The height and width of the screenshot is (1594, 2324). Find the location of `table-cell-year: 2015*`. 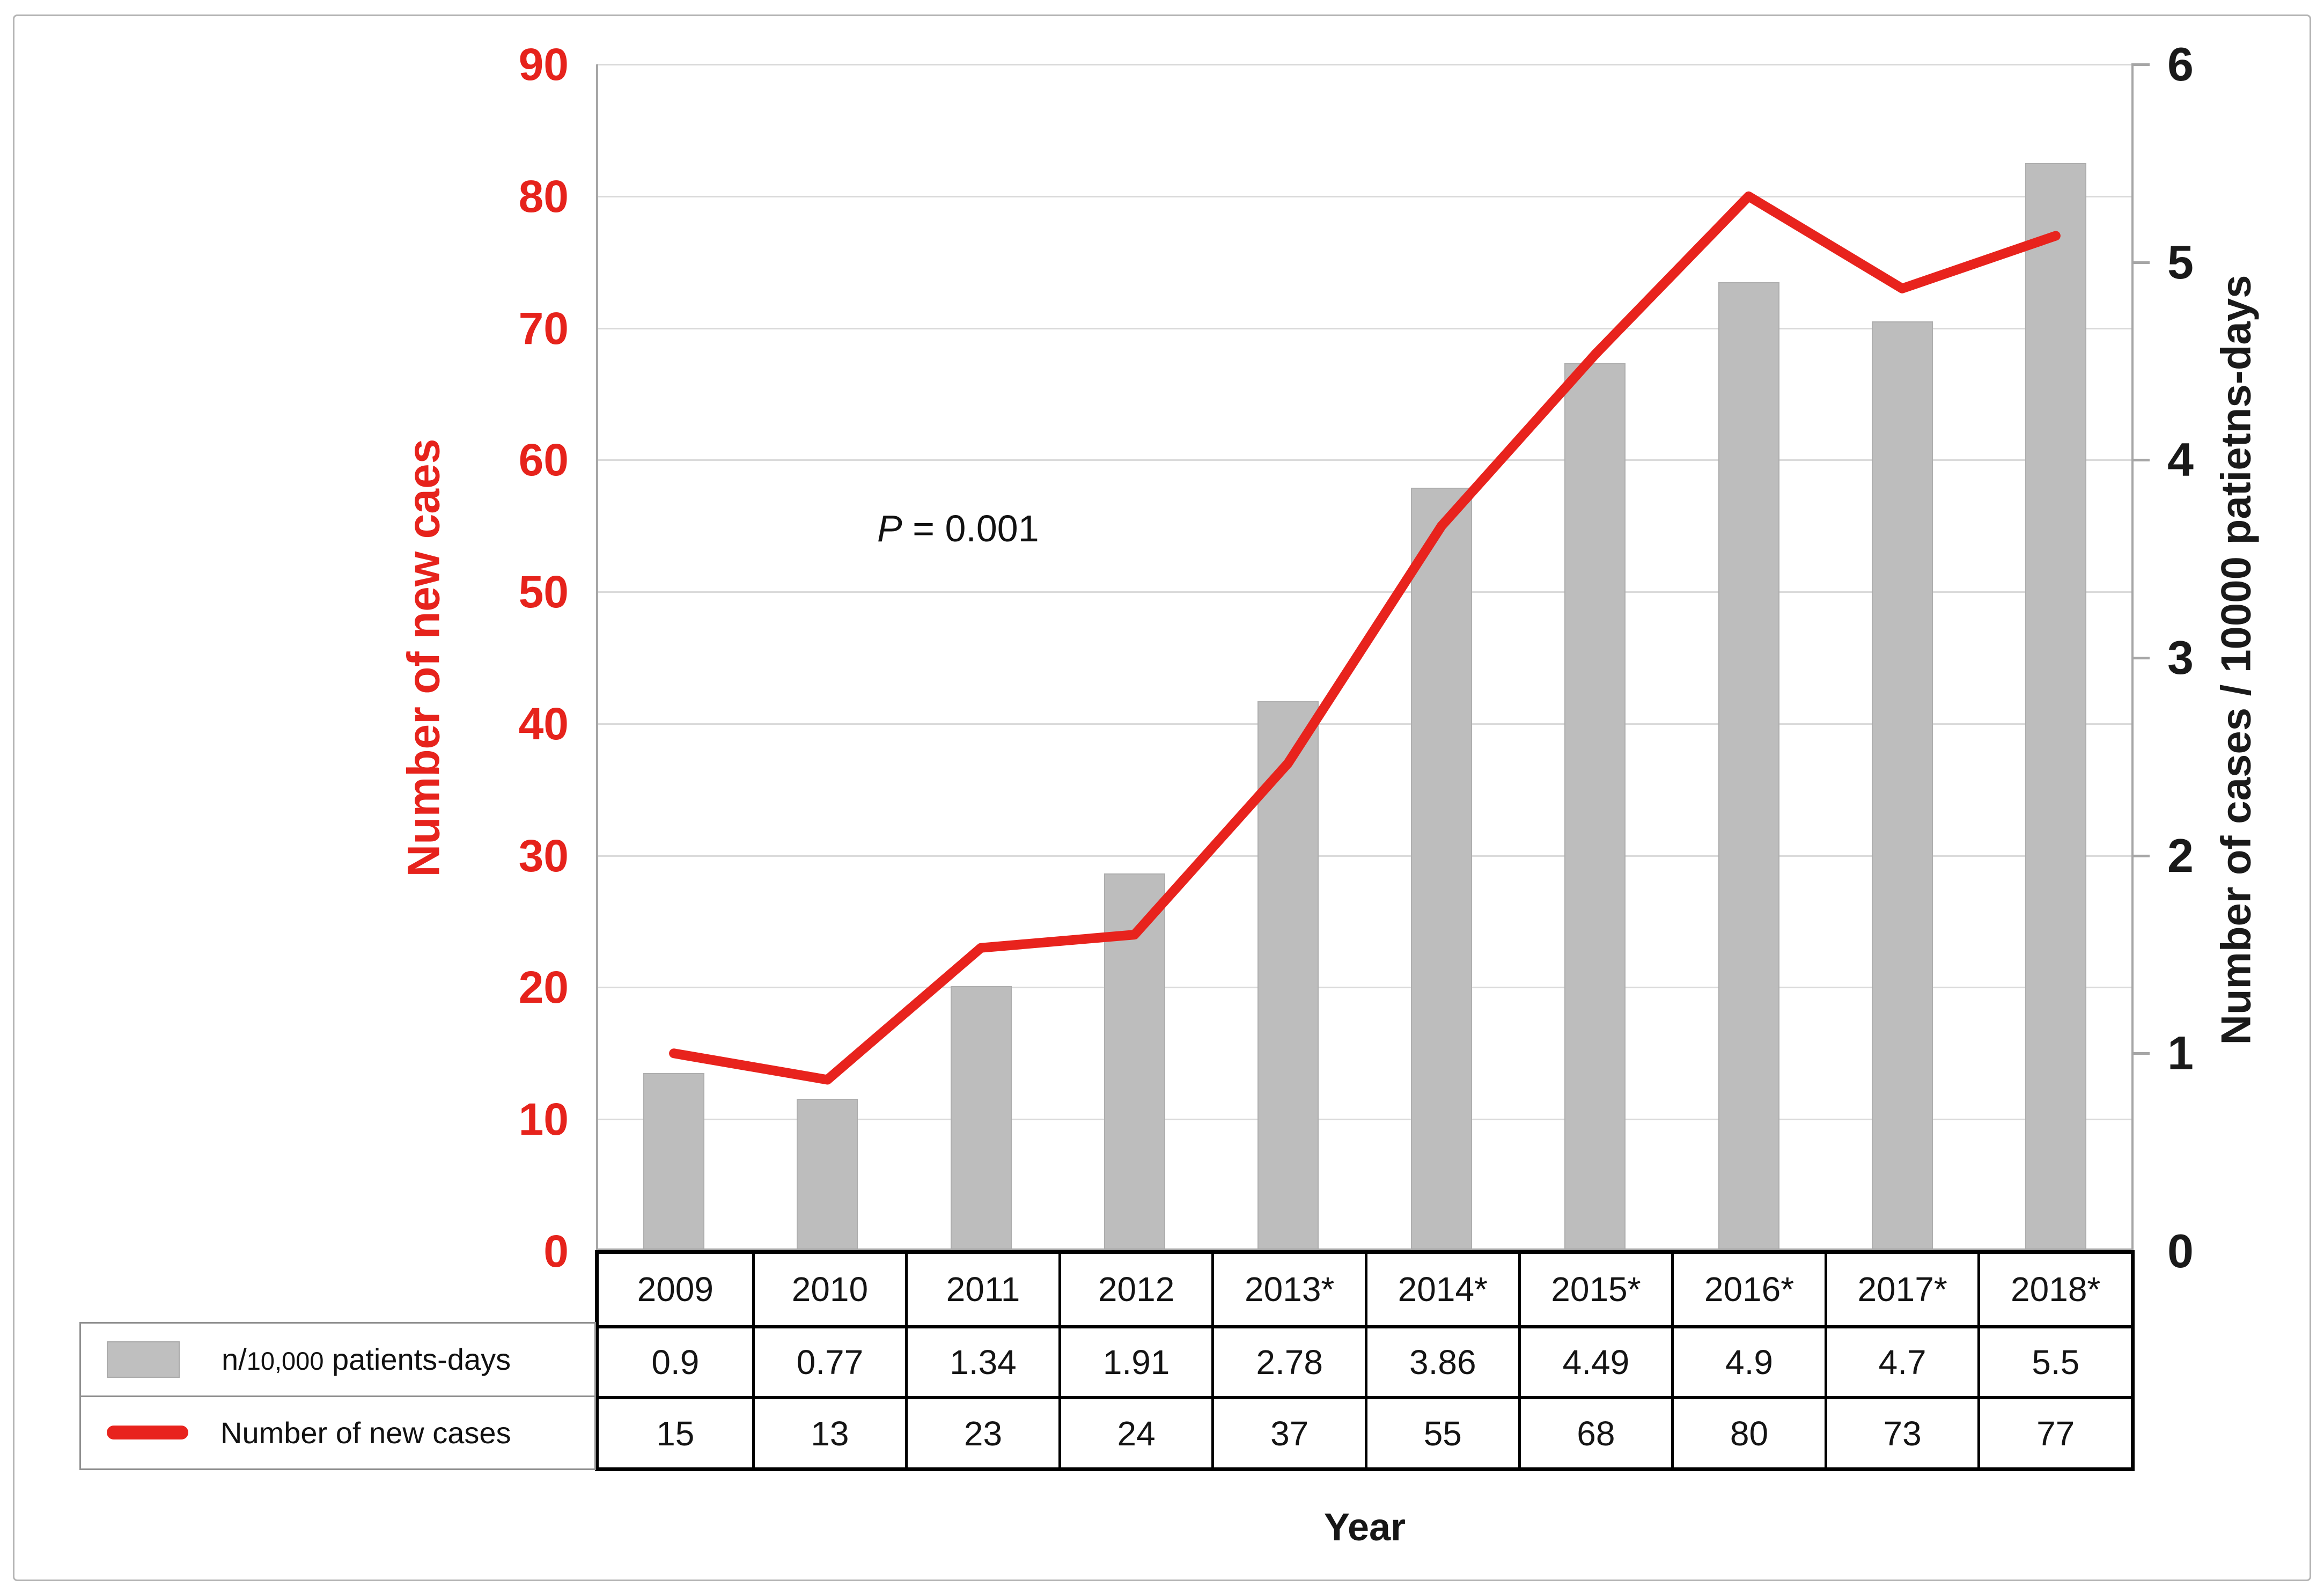

table-cell-year: 2015* is located at coordinates (1595, 1289).